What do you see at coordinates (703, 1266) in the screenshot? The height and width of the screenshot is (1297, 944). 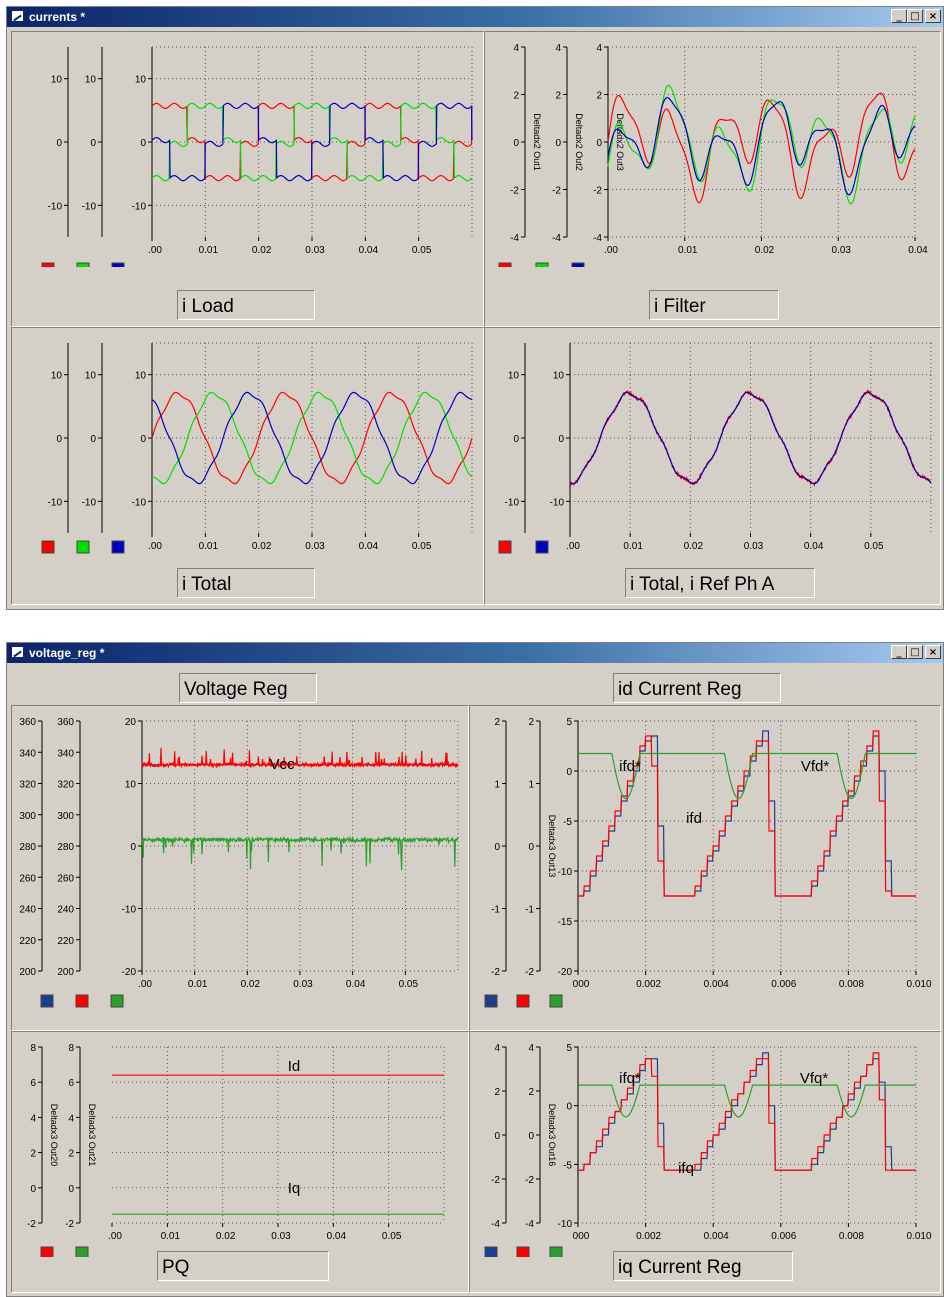 I see `iq-current-reg-caption: iq Current Reg` at bounding box center [703, 1266].